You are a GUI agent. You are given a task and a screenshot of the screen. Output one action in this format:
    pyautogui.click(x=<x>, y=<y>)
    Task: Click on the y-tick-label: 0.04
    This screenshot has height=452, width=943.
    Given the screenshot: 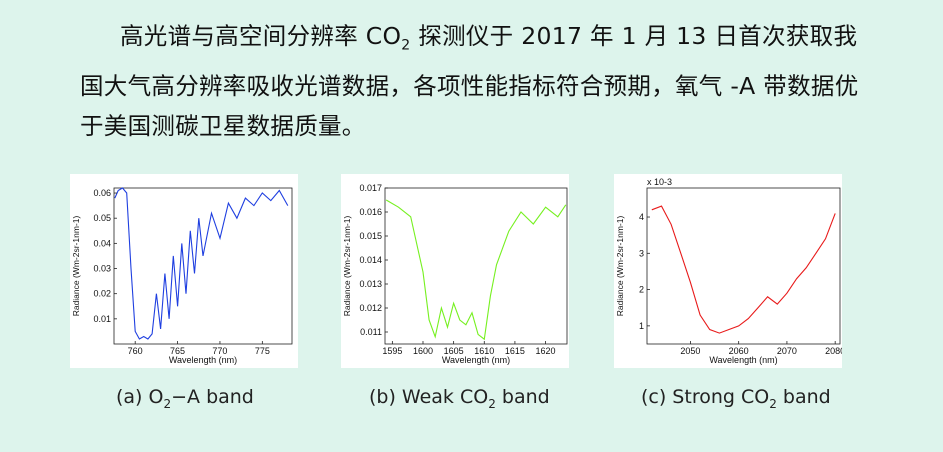 What is the action you would take?
    pyautogui.click(x=102, y=243)
    